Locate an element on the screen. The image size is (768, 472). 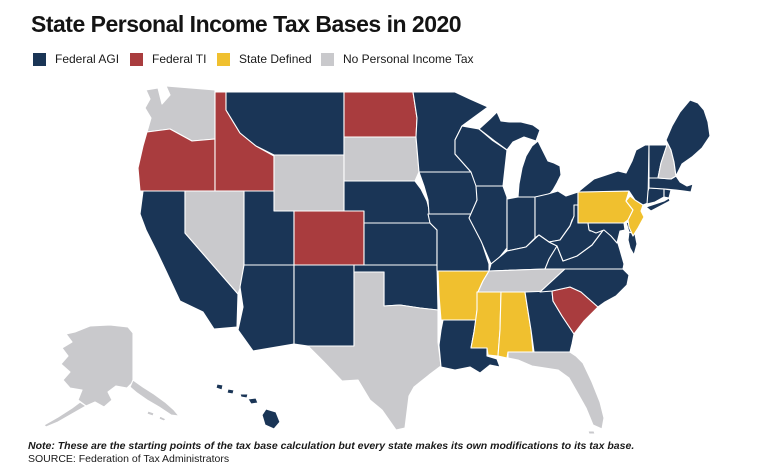
state-nd-shape is located at coordinates (380, 114).